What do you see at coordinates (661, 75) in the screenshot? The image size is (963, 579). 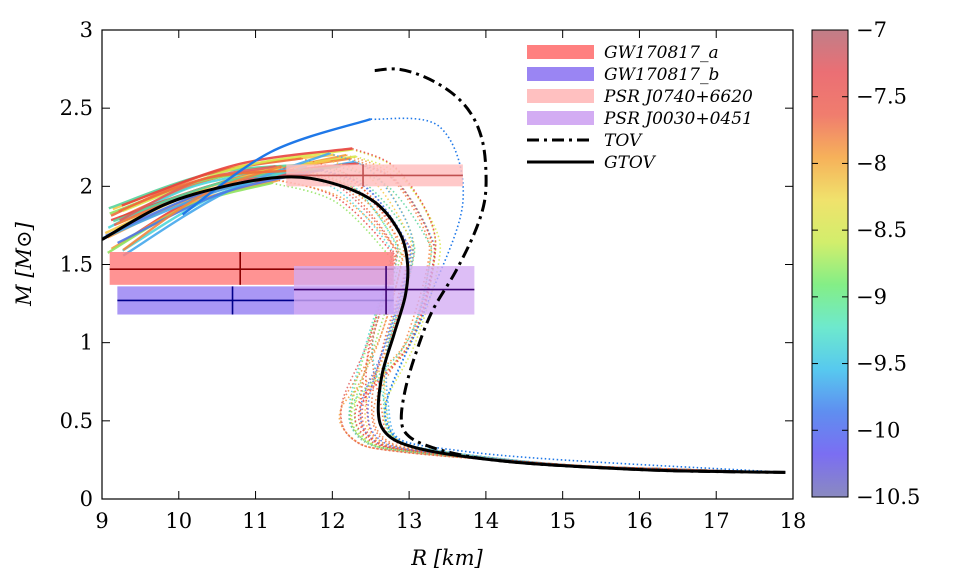 I see `legend-label: GW170817_b` at bounding box center [661, 75].